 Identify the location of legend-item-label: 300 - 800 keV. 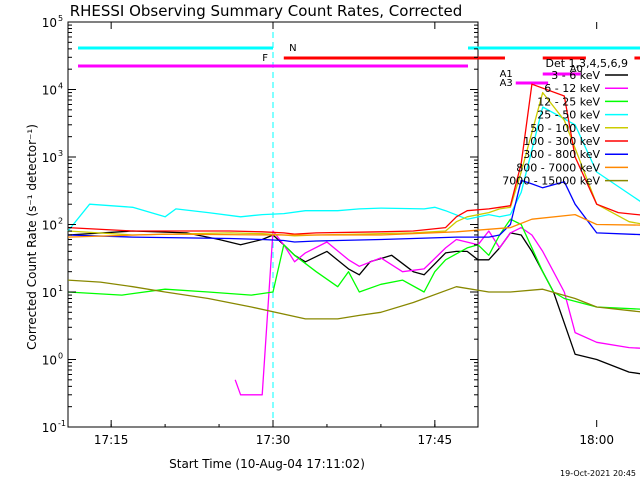
(561, 154).